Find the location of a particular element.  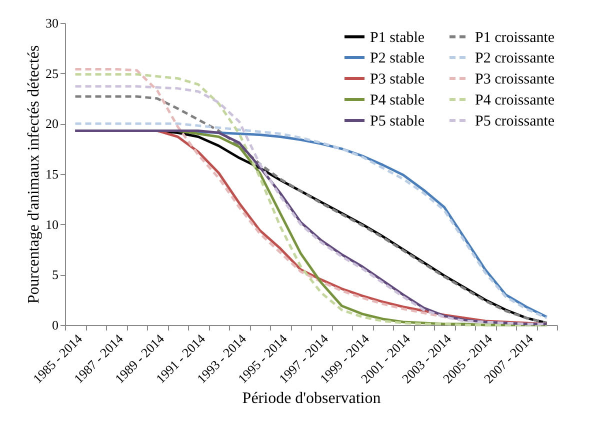

y-tick-label: 30 is located at coordinates (52, 23).